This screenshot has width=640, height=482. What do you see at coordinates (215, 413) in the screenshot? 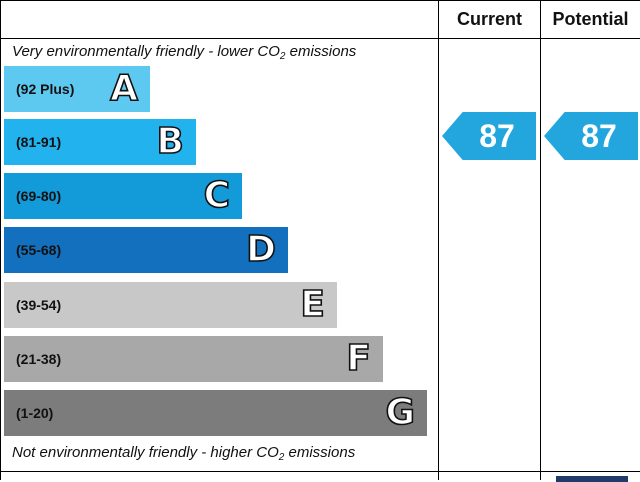
I see `band-g: (1-20) G` at bounding box center [215, 413].